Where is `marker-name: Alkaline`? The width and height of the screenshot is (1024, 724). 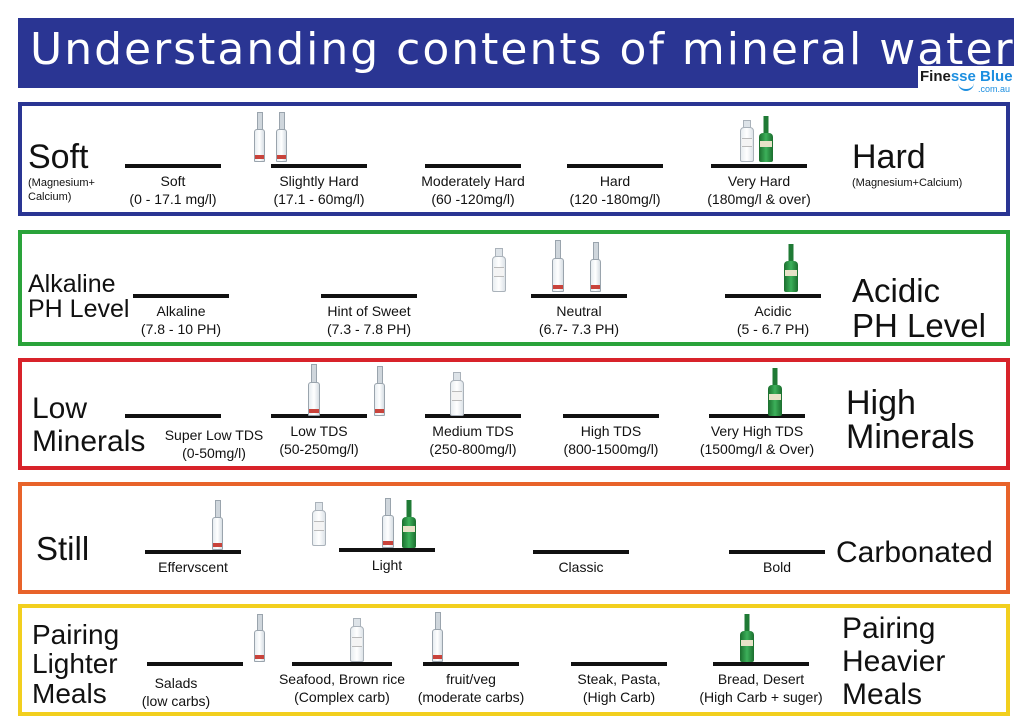 marker-name: Alkaline is located at coordinates (181, 311).